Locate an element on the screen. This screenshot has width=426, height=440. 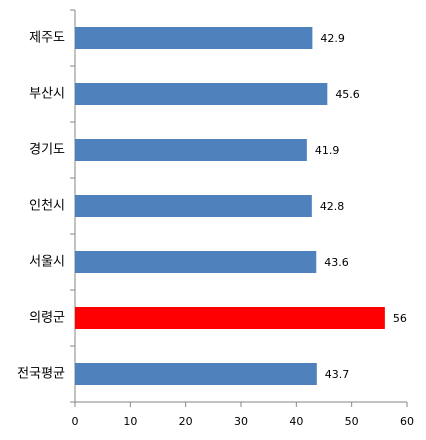
value-label: 42.9 is located at coordinates (332, 38).